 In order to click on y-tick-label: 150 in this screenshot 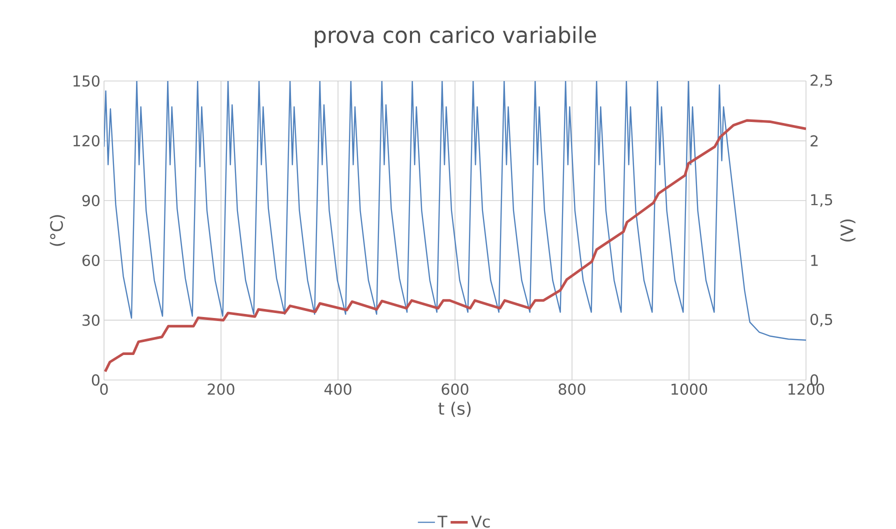, I will do `click(86, 81)`.